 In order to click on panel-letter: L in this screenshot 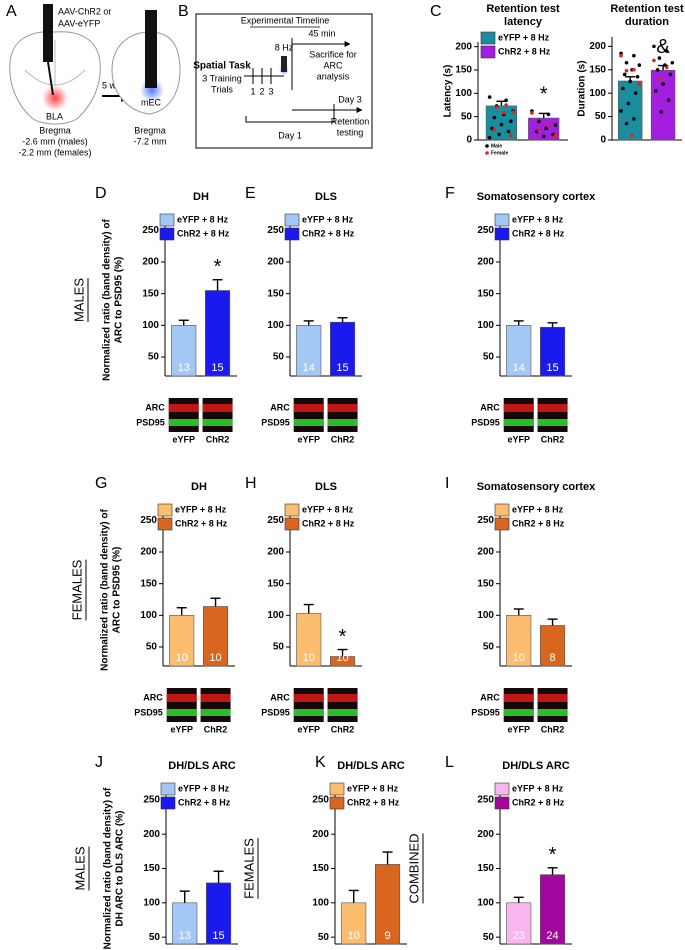, I will do `click(449, 762)`.